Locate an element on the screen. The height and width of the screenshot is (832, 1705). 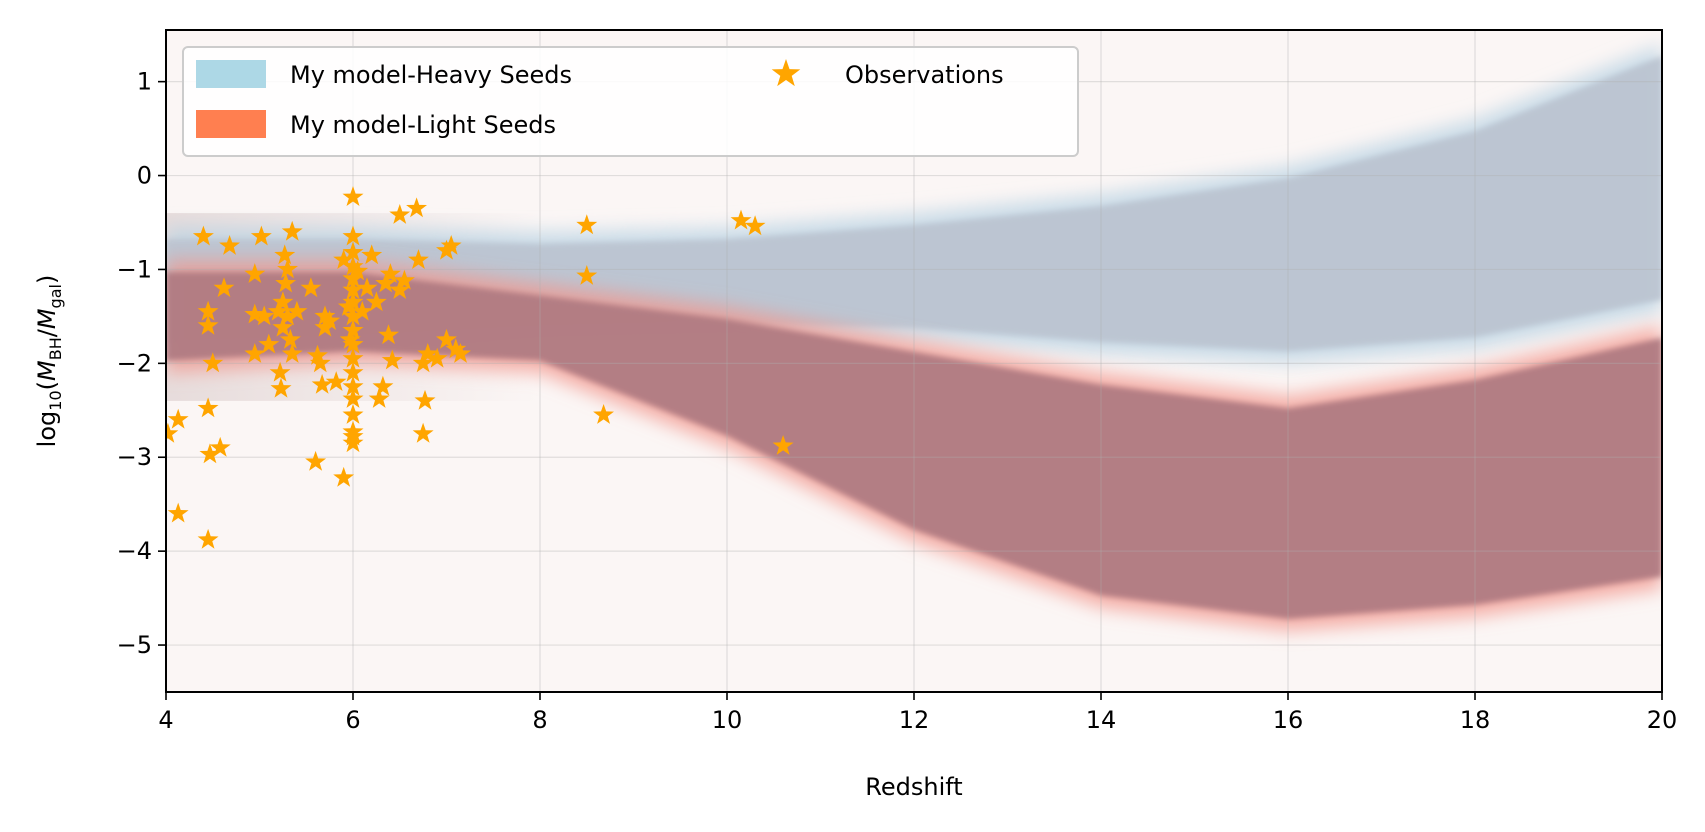
x-tick-label: 10 is located at coordinates (727, 720).